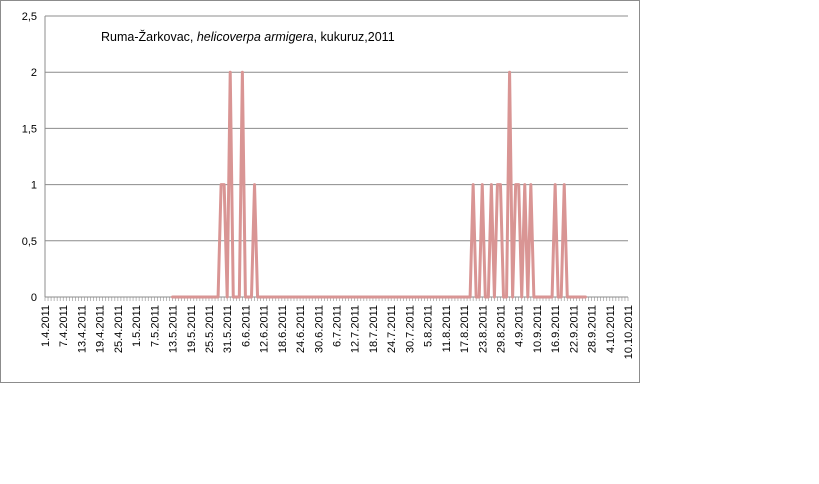 The width and height of the screenshot is (819, 484). Describe the element at coordinates (629, 332) in the screenshot. I see `x-tick-label: 10.10.2011` at that location.